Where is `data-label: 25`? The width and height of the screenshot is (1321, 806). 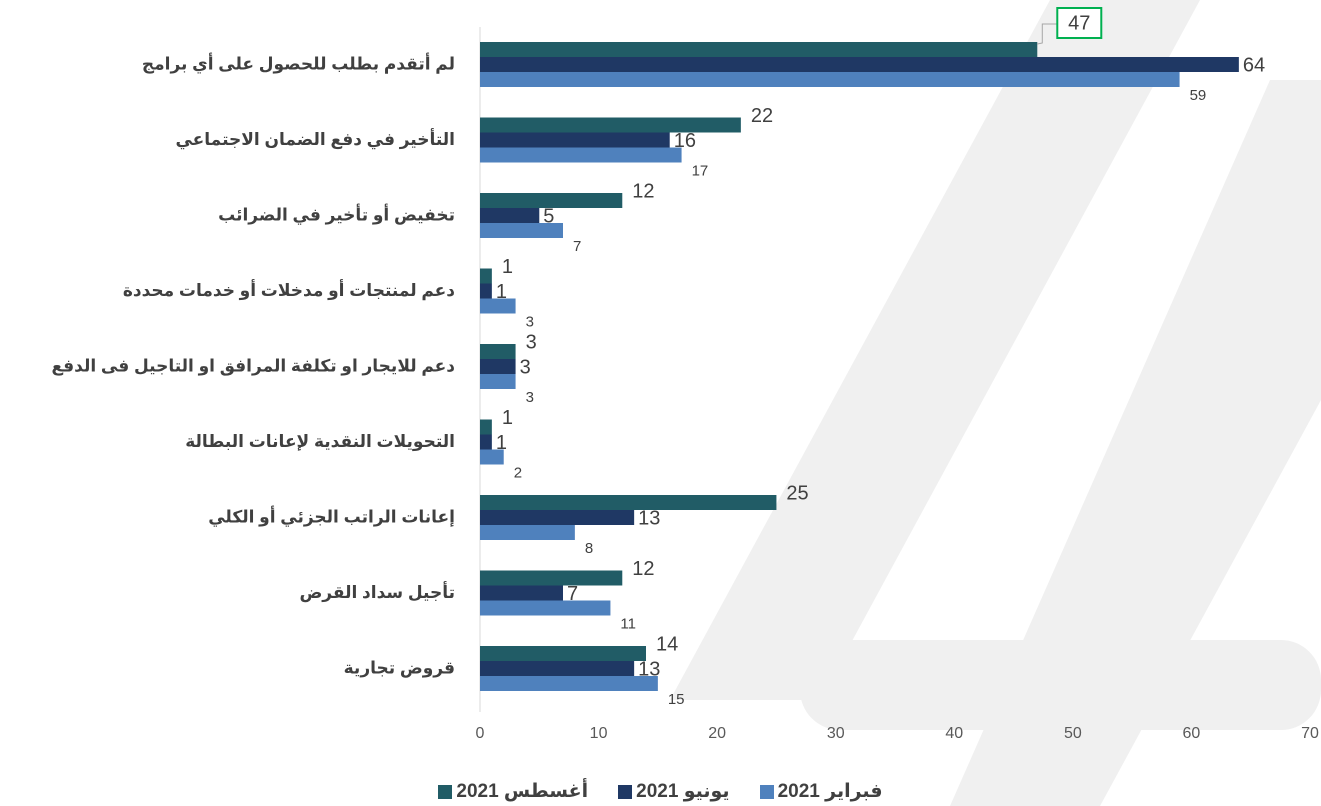
data-label: 25 is located at coordinates (797, 493).